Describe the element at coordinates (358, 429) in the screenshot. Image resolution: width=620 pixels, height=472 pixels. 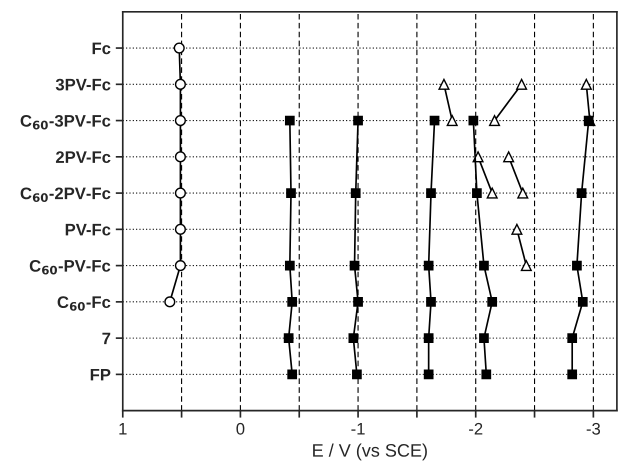
I see `x-tick-label: -1` at that location.